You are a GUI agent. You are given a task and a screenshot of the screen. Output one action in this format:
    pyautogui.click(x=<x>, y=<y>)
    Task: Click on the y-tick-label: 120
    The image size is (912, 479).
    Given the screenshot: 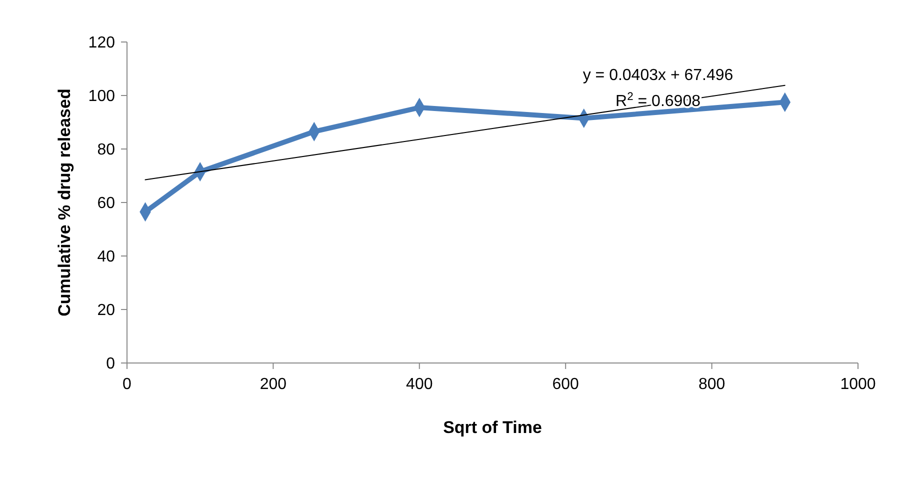 What is the action you would take?
    pyautogui.click(x=102, y=43)
    